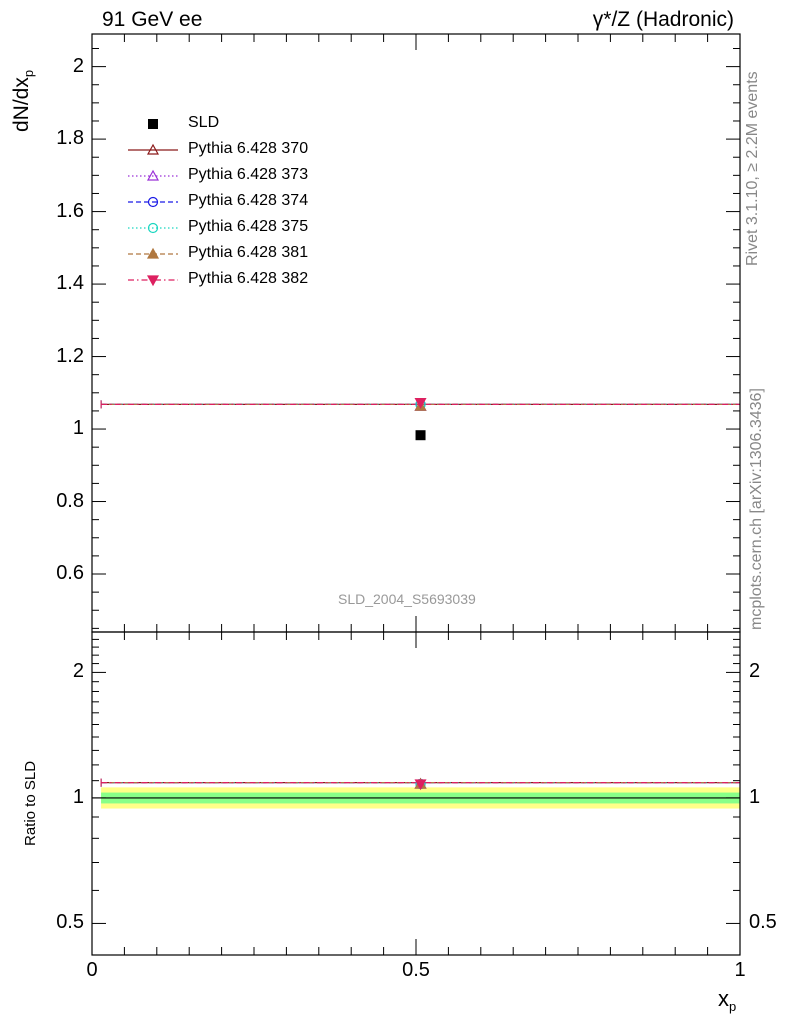 This screenshot has width=786, height=1024. Describe the element at coordinates (755, 671) in the screenshot. I see `ratio-ytick-label-right: 2` at that location.